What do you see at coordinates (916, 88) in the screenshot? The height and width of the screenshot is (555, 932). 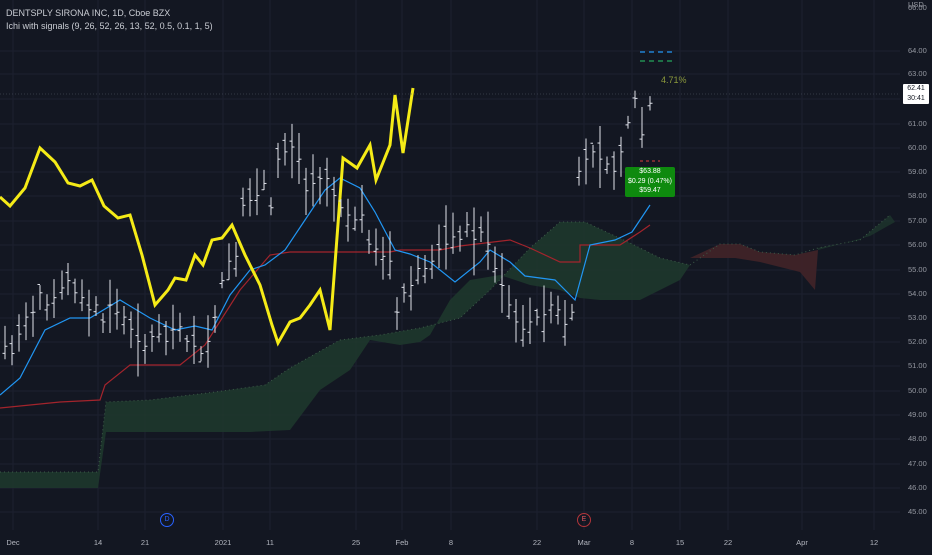 I see `current-price-value: 62.41` at bounding box center [916, 88].